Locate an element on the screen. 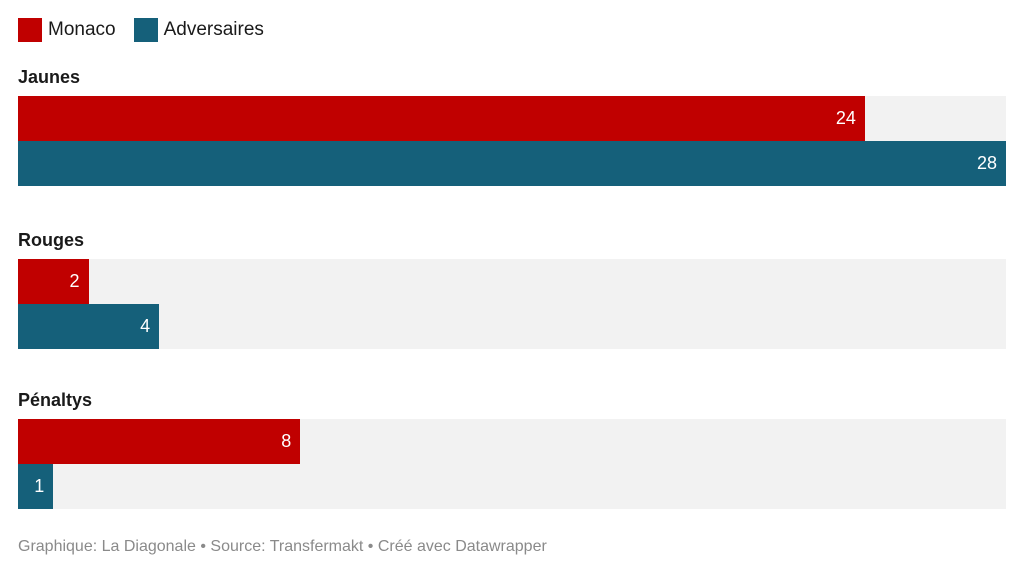  bar-value-rouges-monaco: 2 is located at coordinates (74, 281).